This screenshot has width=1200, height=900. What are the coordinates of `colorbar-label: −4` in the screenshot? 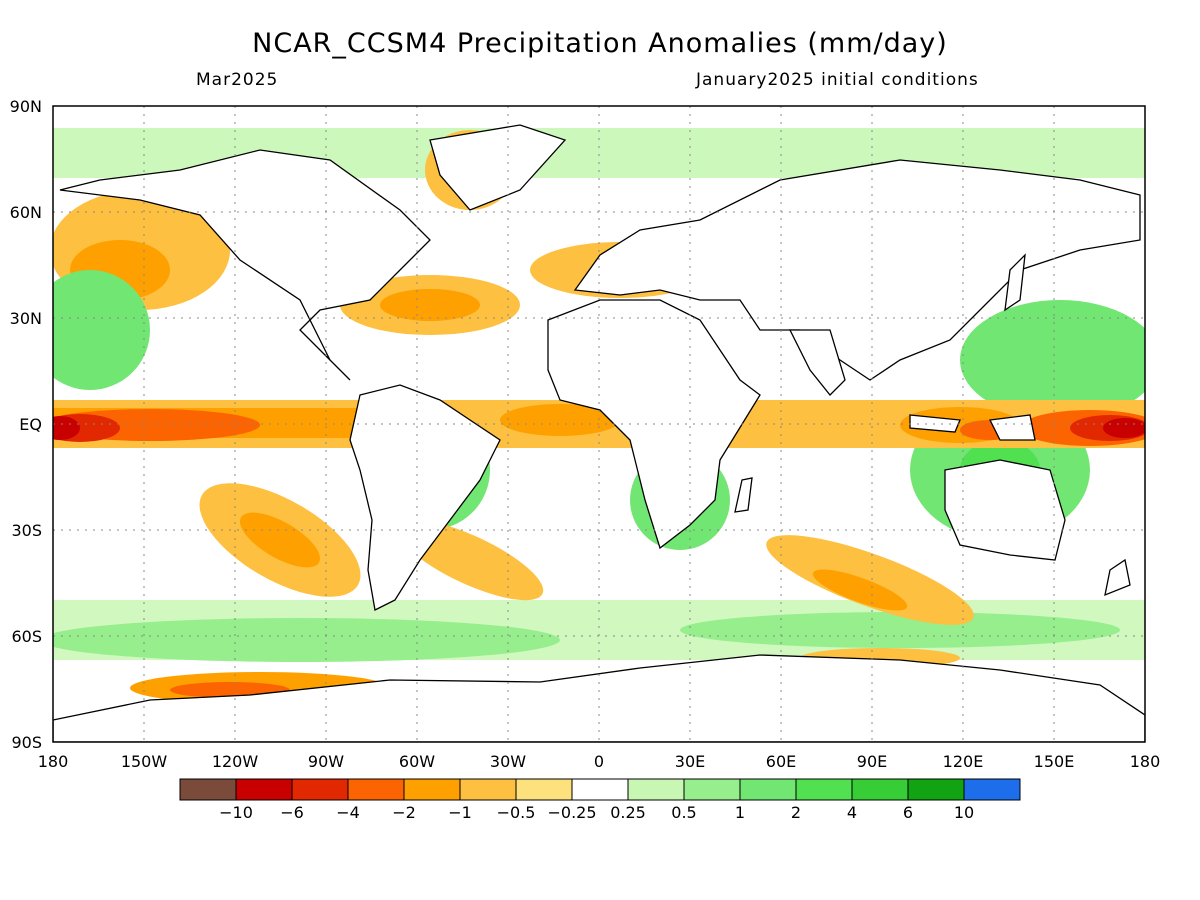 It's located at (348, 812).